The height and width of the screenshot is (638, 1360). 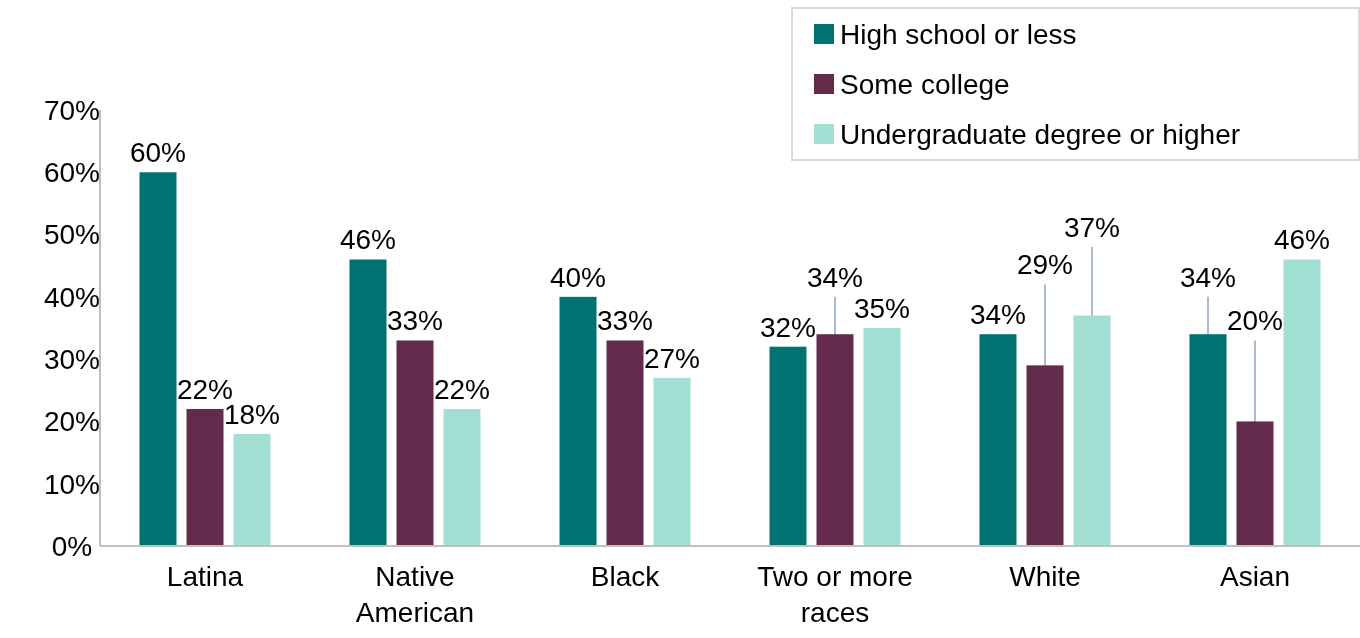 What do you see at coordinates (205, 576) in the screenshot?
I see `x-tick-label: Latina` at bounding box center [205, 576].